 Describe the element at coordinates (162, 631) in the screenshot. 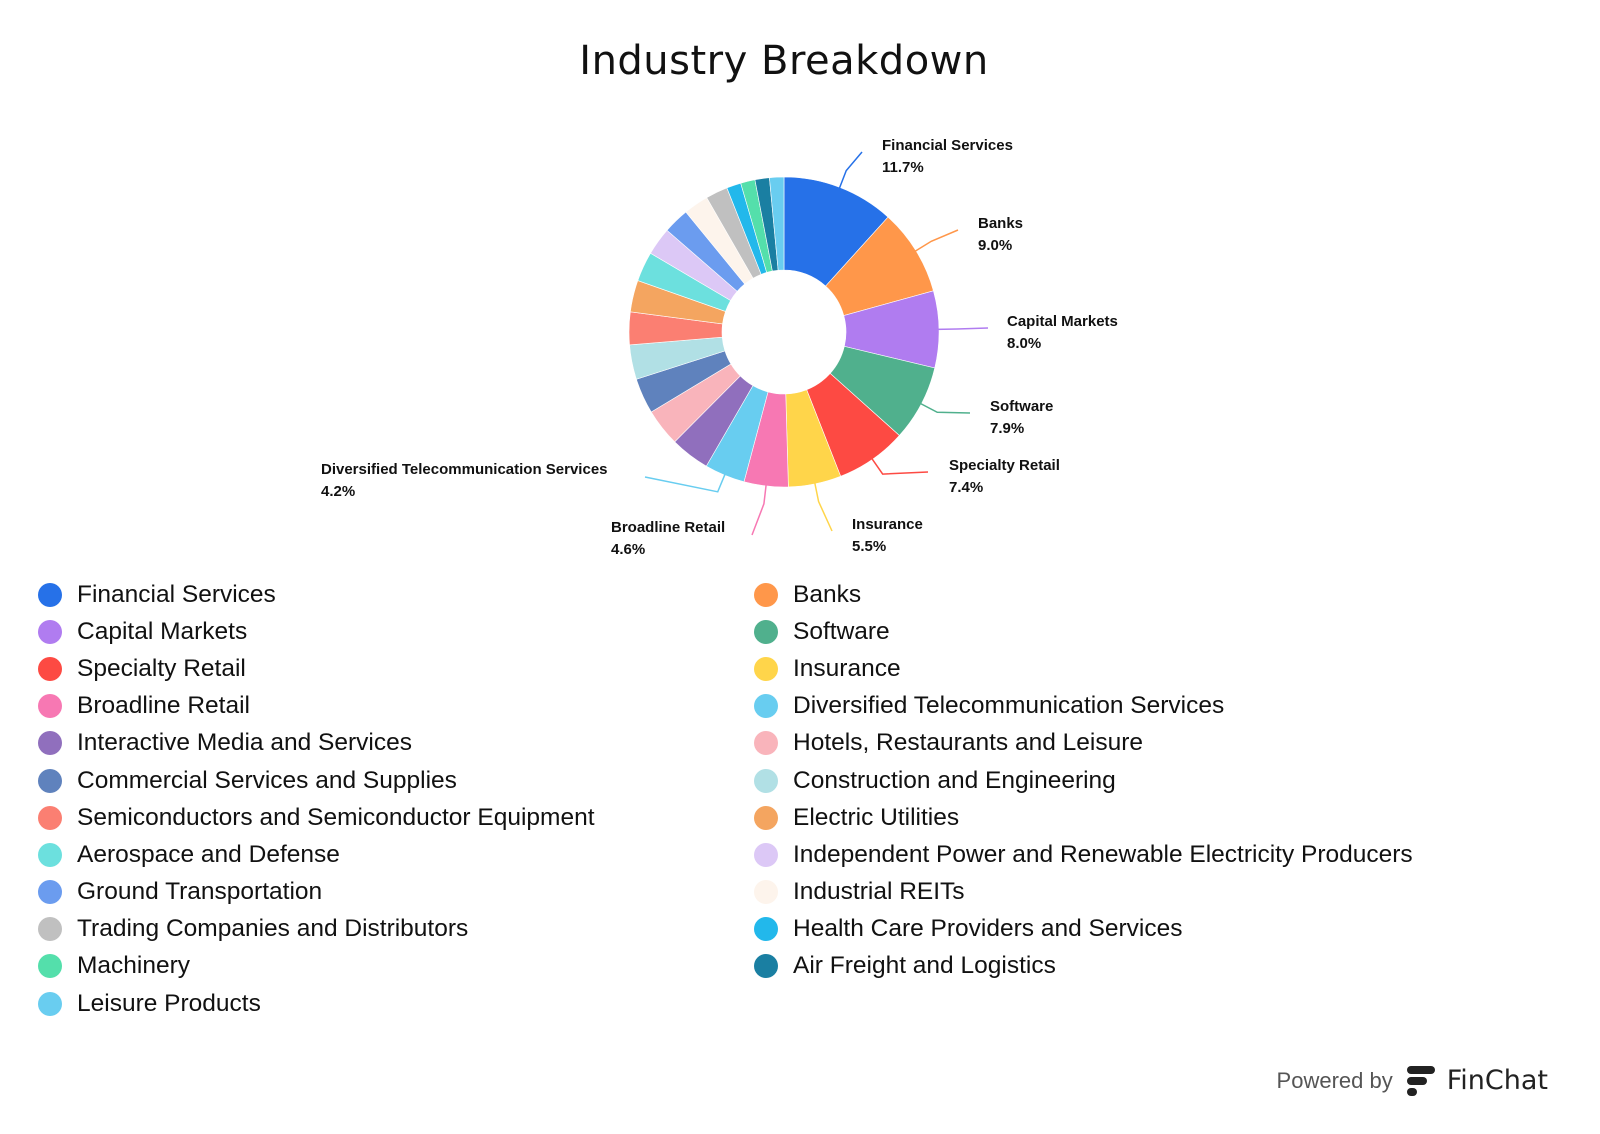

I see `legend-label: Capital Markets` at that location.